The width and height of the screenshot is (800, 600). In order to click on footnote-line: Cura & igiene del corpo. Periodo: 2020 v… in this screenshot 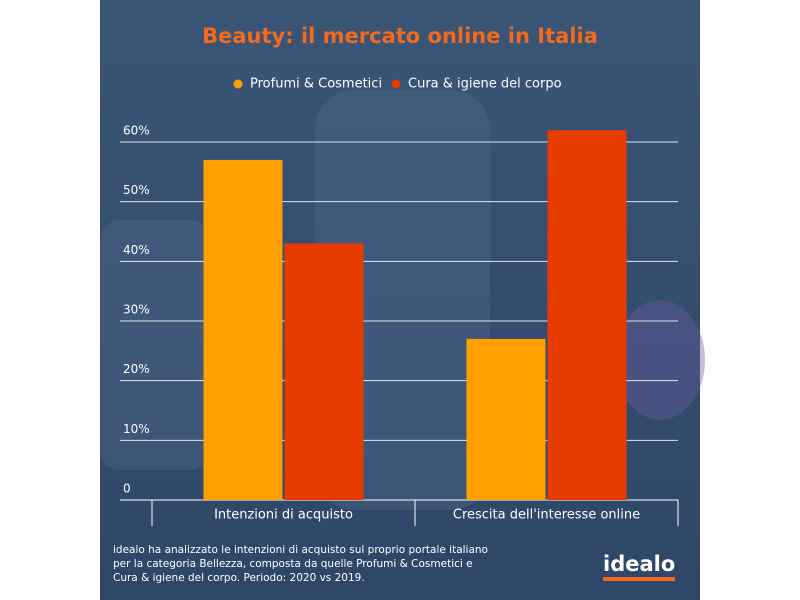, I will do `click(239, 578)`.